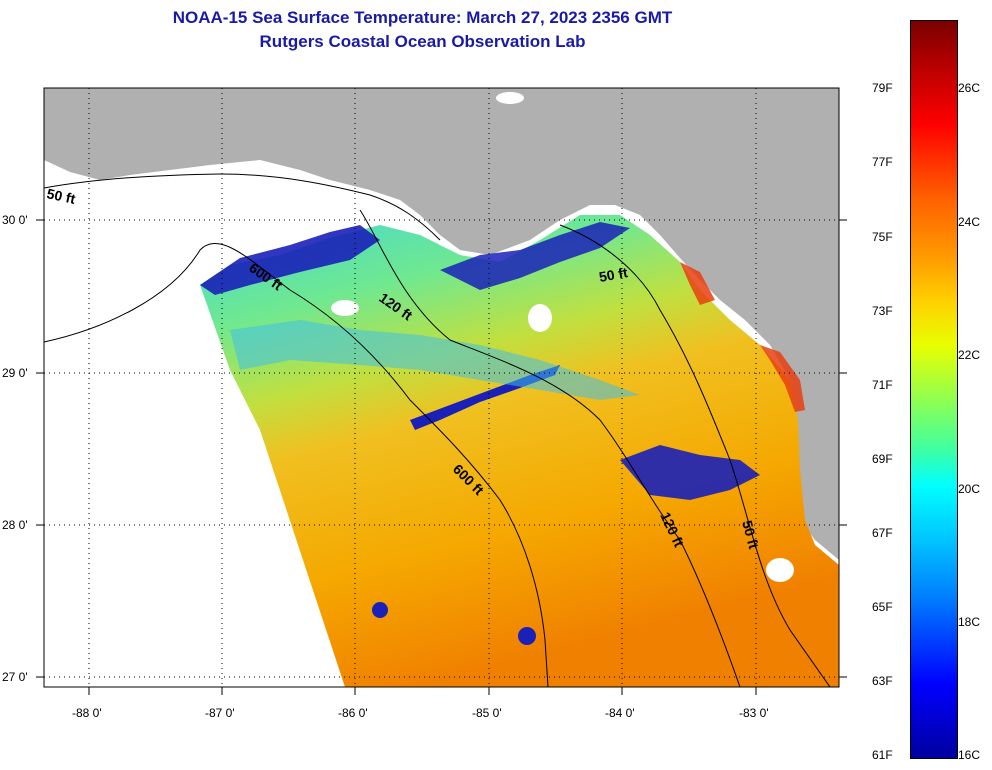 This screenshot has height=770, width=992. I want to click on lon-label-83: -83 0', so click(754, 713).